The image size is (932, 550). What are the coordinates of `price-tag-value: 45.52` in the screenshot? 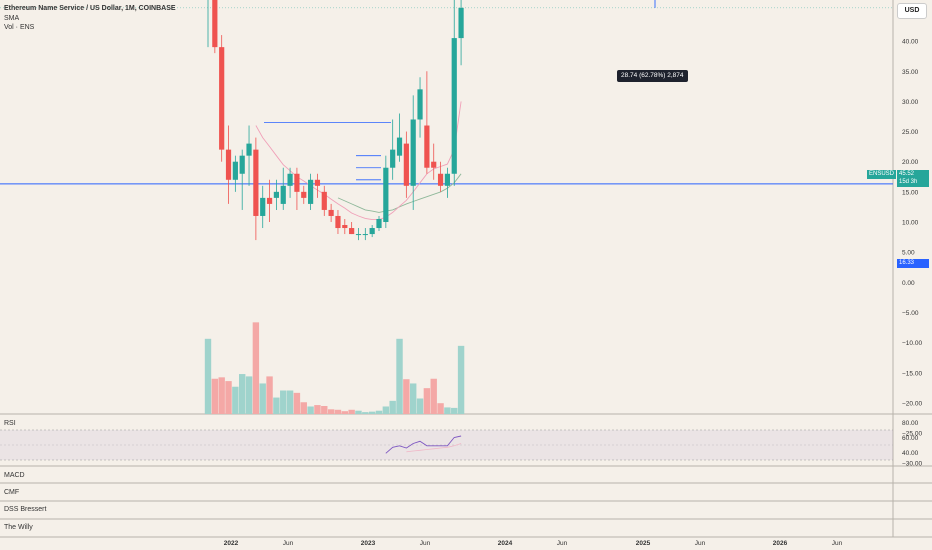 It's located at (913, 174).